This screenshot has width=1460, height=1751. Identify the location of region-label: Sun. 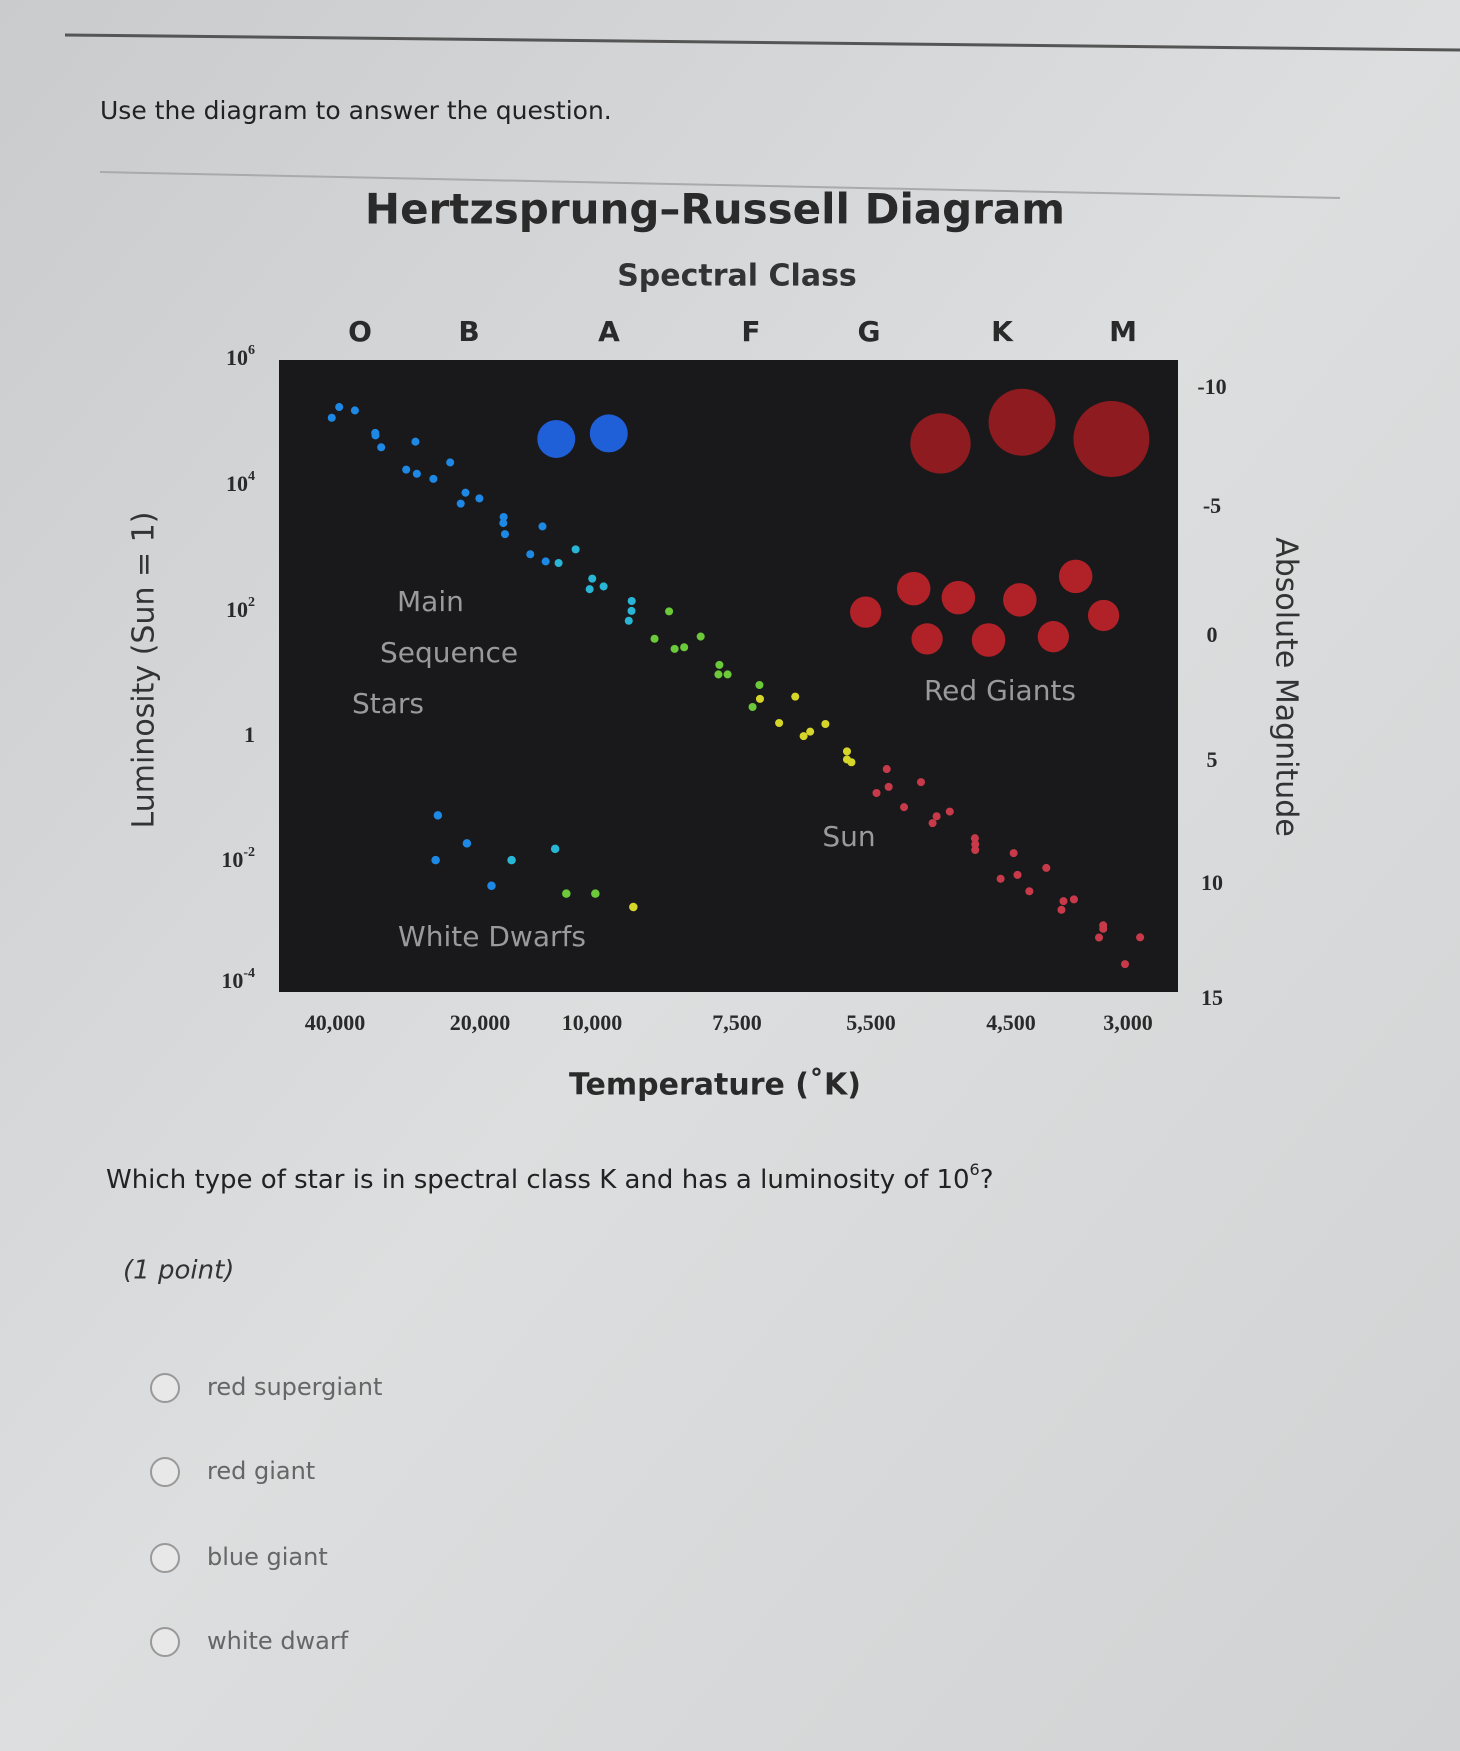
(848, 836).